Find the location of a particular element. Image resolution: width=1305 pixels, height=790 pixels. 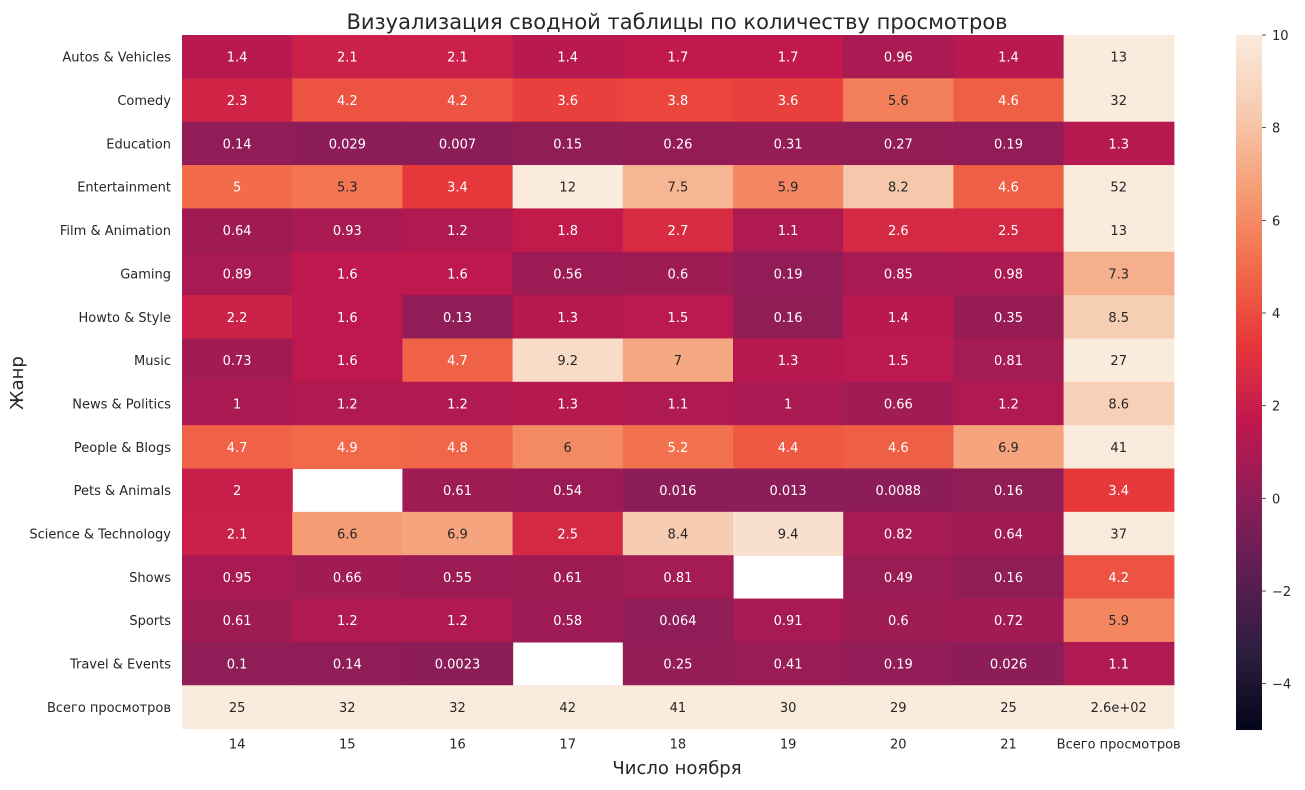

cell-value-label: 2.6 is located at coordinates (898, 231).